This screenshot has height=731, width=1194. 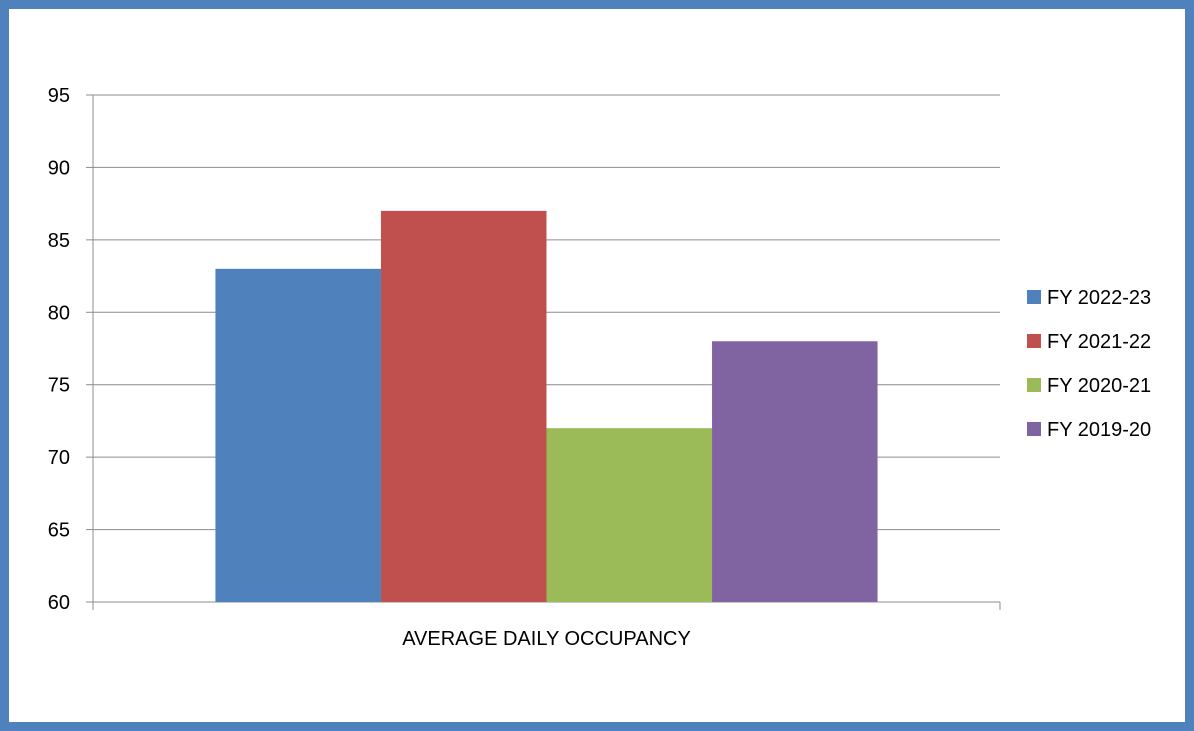 What do you see at coordinates (1099, 342) in the screenshot?
I see `legend-label: FY 2021-22` at bounding box center [1099, 342].